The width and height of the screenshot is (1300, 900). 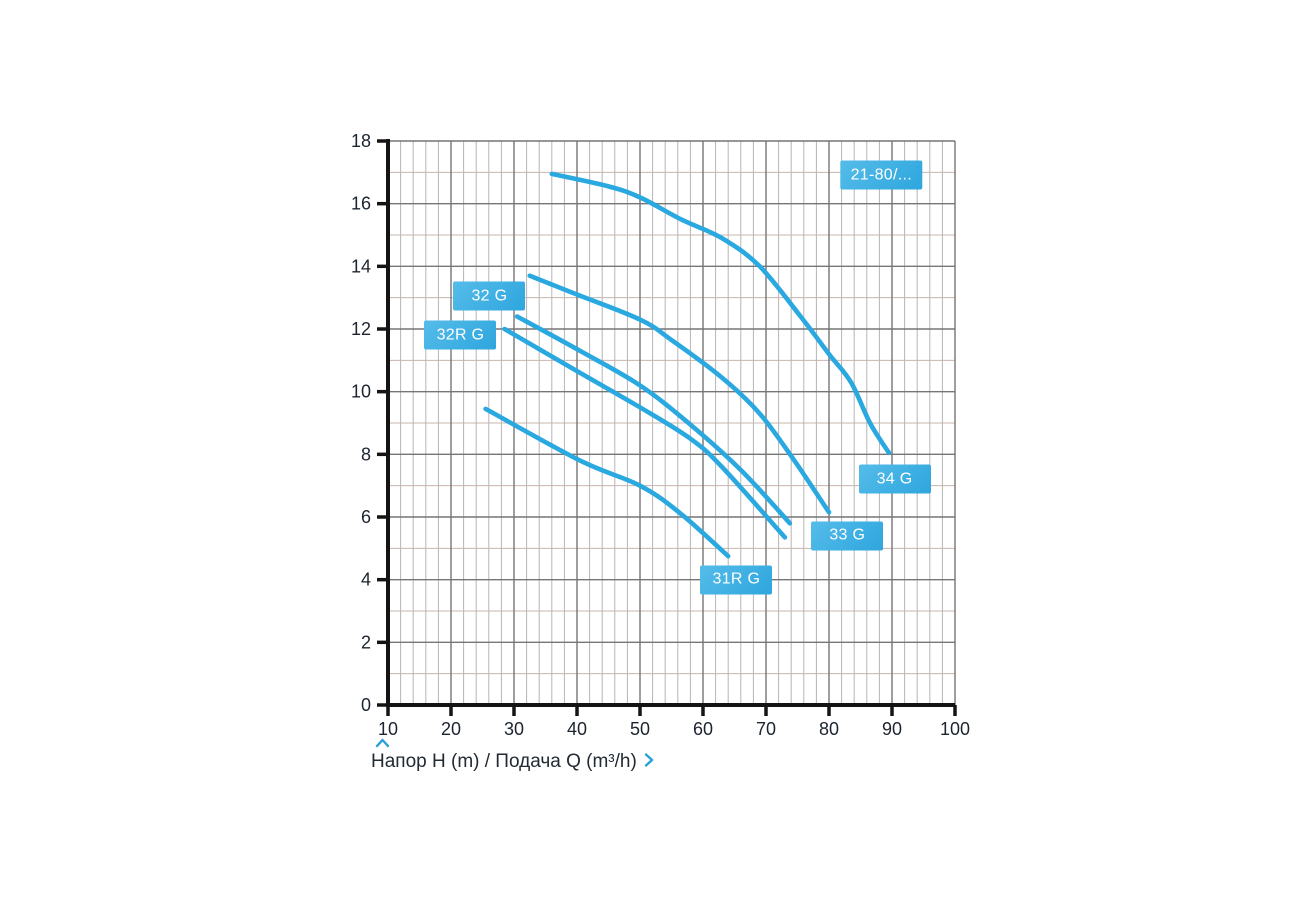 I want to click on curve-34-g, so click(x=720, y=313).